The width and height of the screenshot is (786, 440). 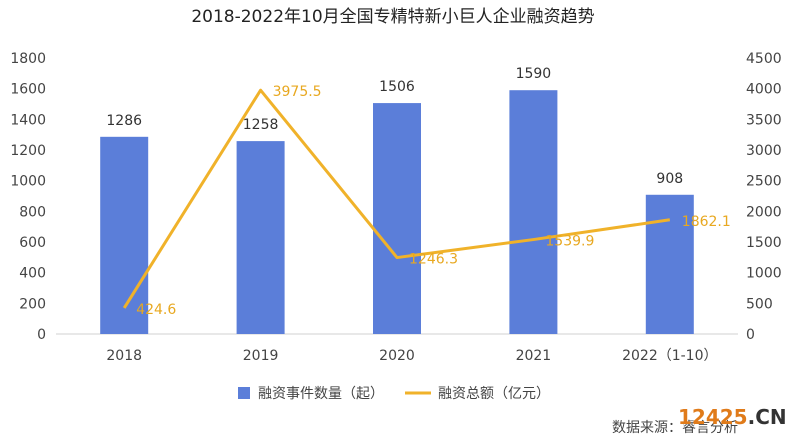 I want to click on watermark: 12425.CN, so click(x=732, y=417).